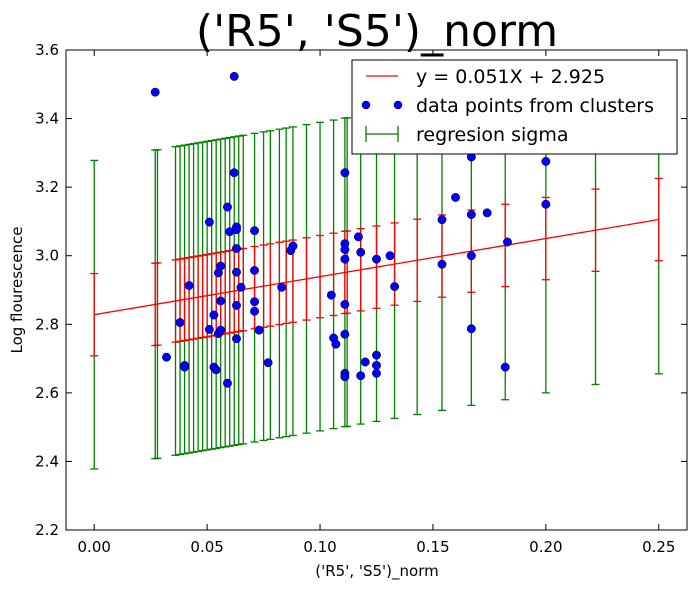  What do you see at coordinates (47, 393) in the screenshot?
I see `y-tick-label: 2.6` at bounding box center [47, 393].